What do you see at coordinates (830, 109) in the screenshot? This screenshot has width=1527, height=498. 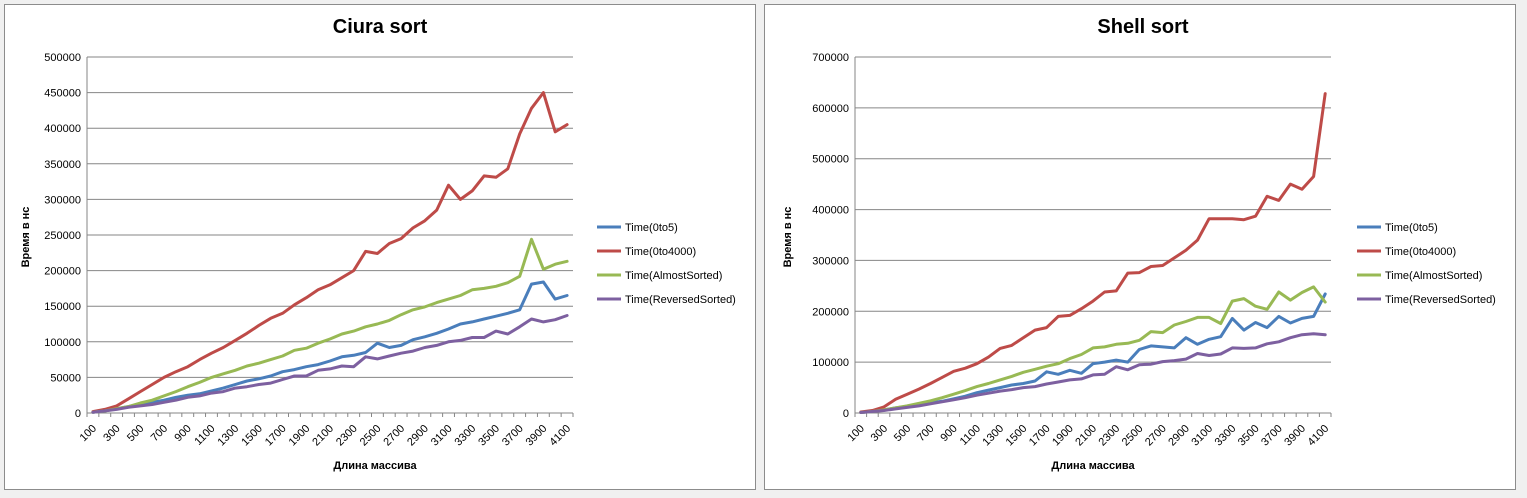 I see `y-tick-label: 600000` at bounding box center [830, 109].